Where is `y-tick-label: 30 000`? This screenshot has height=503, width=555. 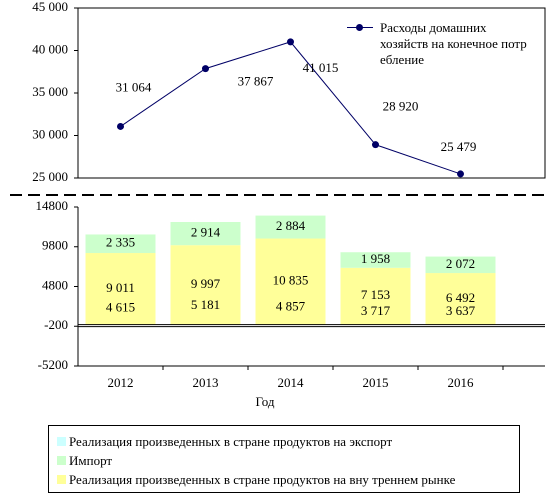
y-tick-label: 30 000 is located at coordinates (50, 133).